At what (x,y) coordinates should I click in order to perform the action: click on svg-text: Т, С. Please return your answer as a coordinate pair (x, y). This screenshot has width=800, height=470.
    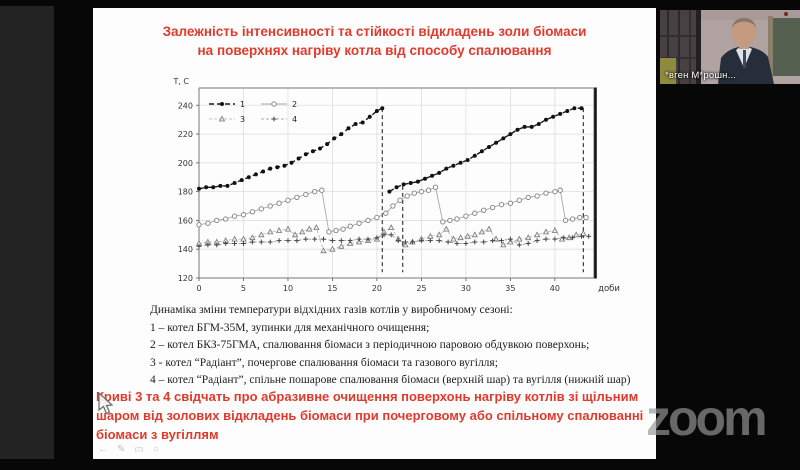
    Looking at the image, I should click on (180, 81).